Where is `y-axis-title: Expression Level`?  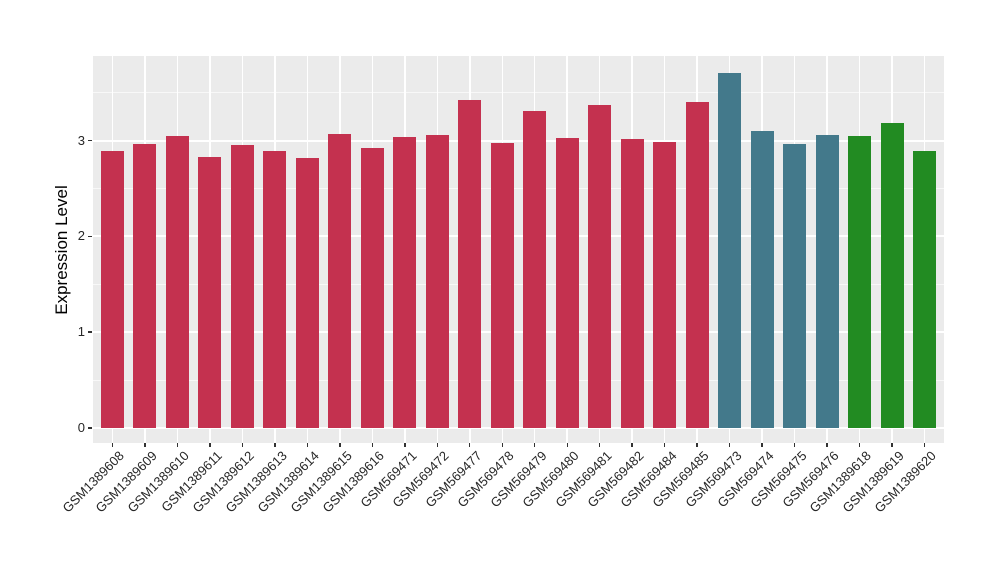 y-axis-title: Expression Level is located at coordinates (61, 250).